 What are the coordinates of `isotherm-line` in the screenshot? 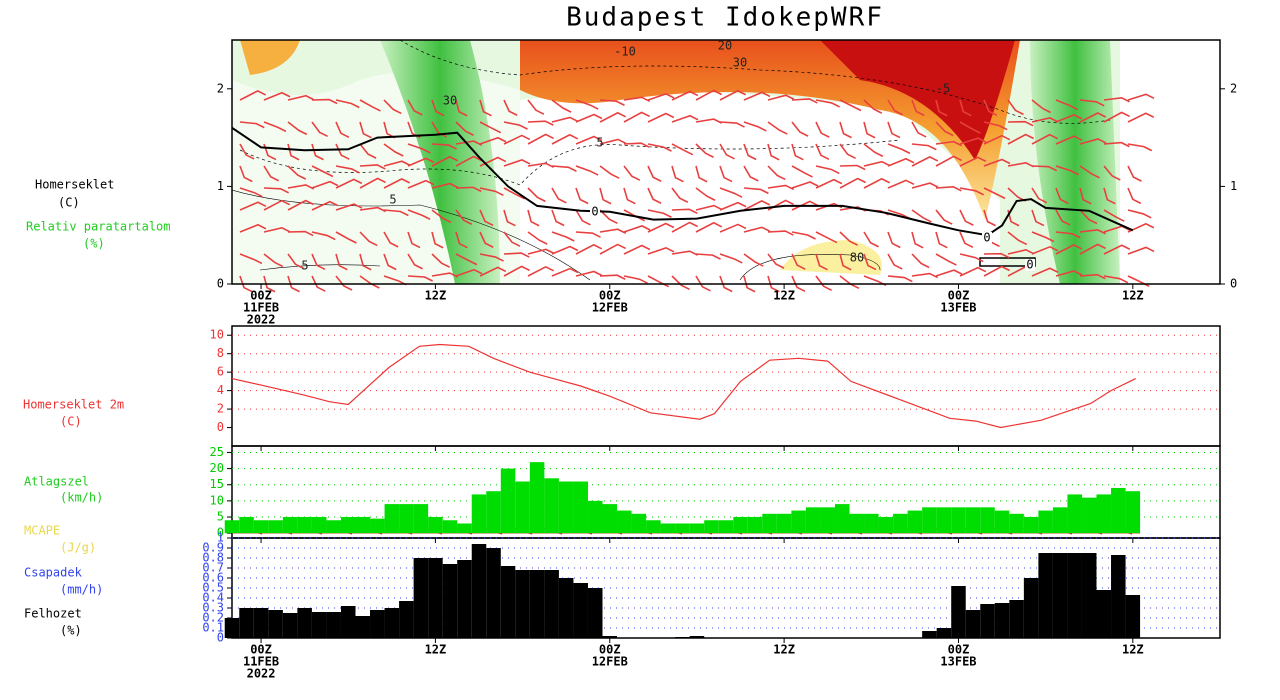 It's located at (682, 181).